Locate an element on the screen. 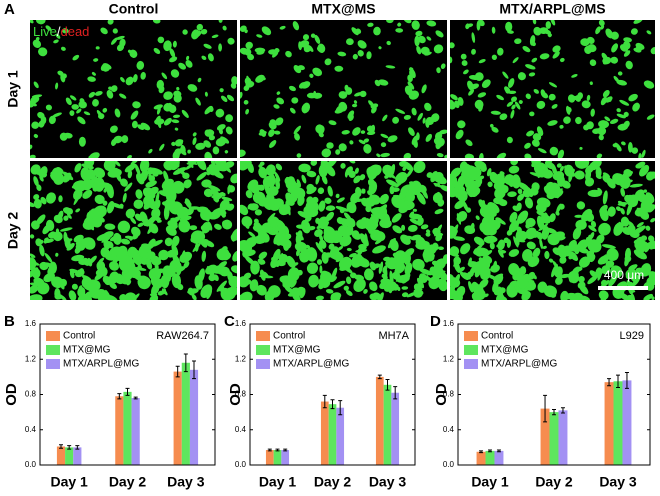 This screenshot has height=496, width=660. y-tick-label: 1.6 is located at coordinates (241, 323).